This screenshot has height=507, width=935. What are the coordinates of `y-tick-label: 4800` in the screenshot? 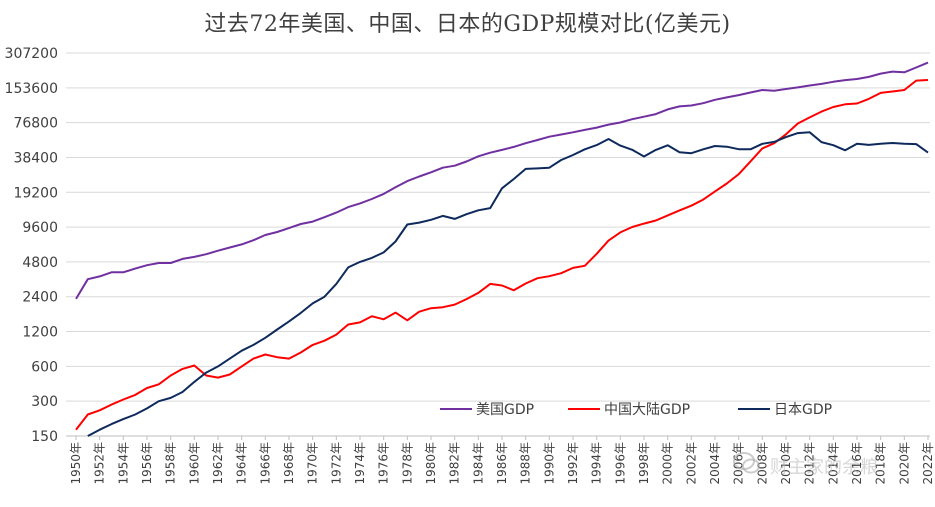 It's located at (40, 263).